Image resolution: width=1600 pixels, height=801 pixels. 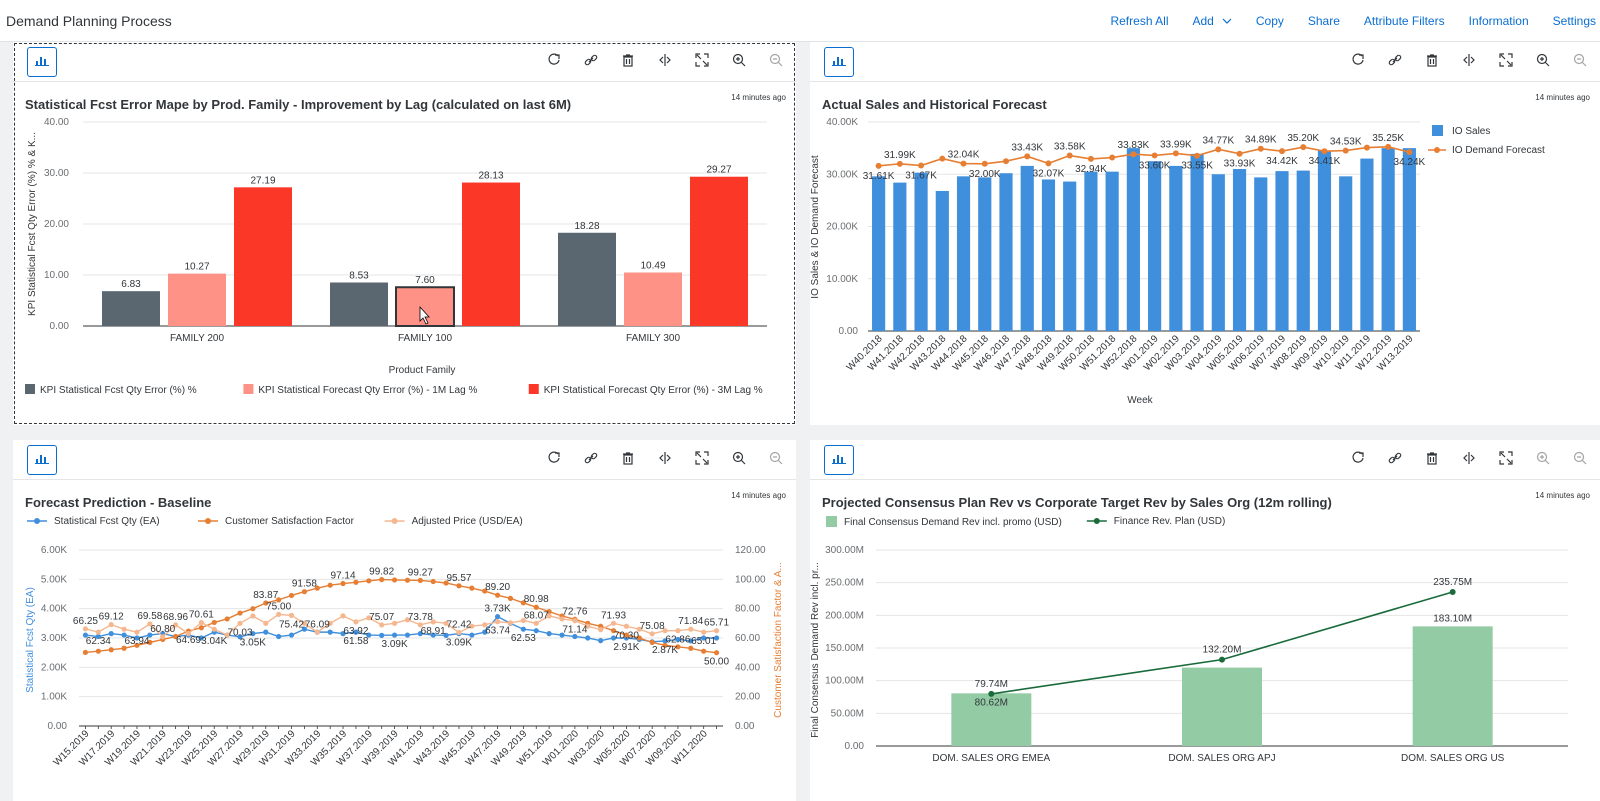 What do you see at coordinates (1499, 21) in the screenshot?
I see `information-button: Information` at bounding box center [1499, 21].